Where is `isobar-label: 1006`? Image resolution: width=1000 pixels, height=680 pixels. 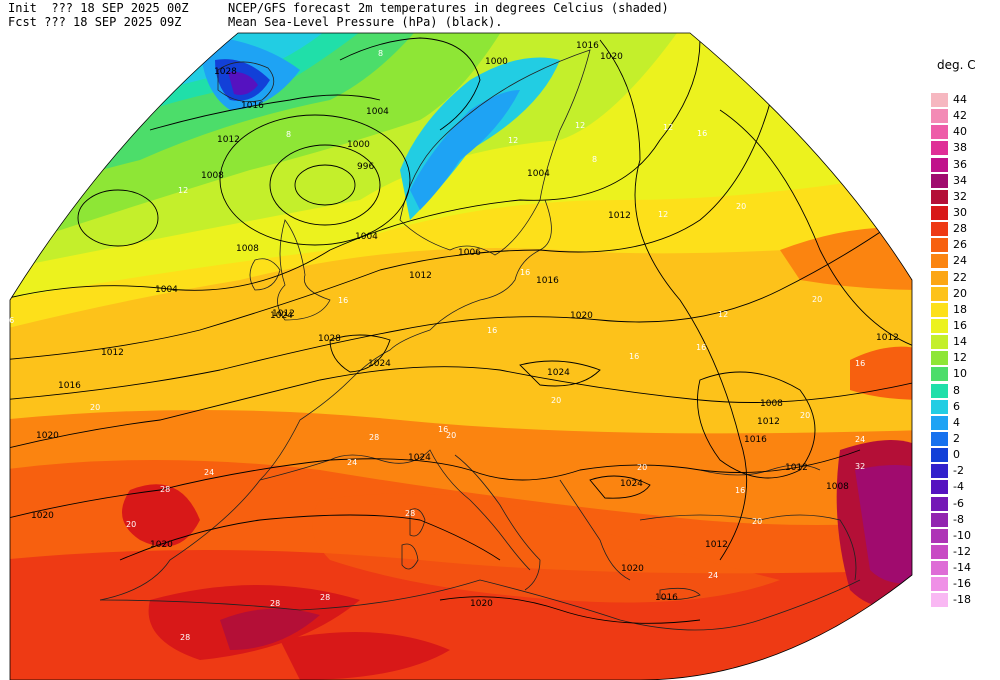
isobar-label: 1006 is located at coordinates (469, 253).